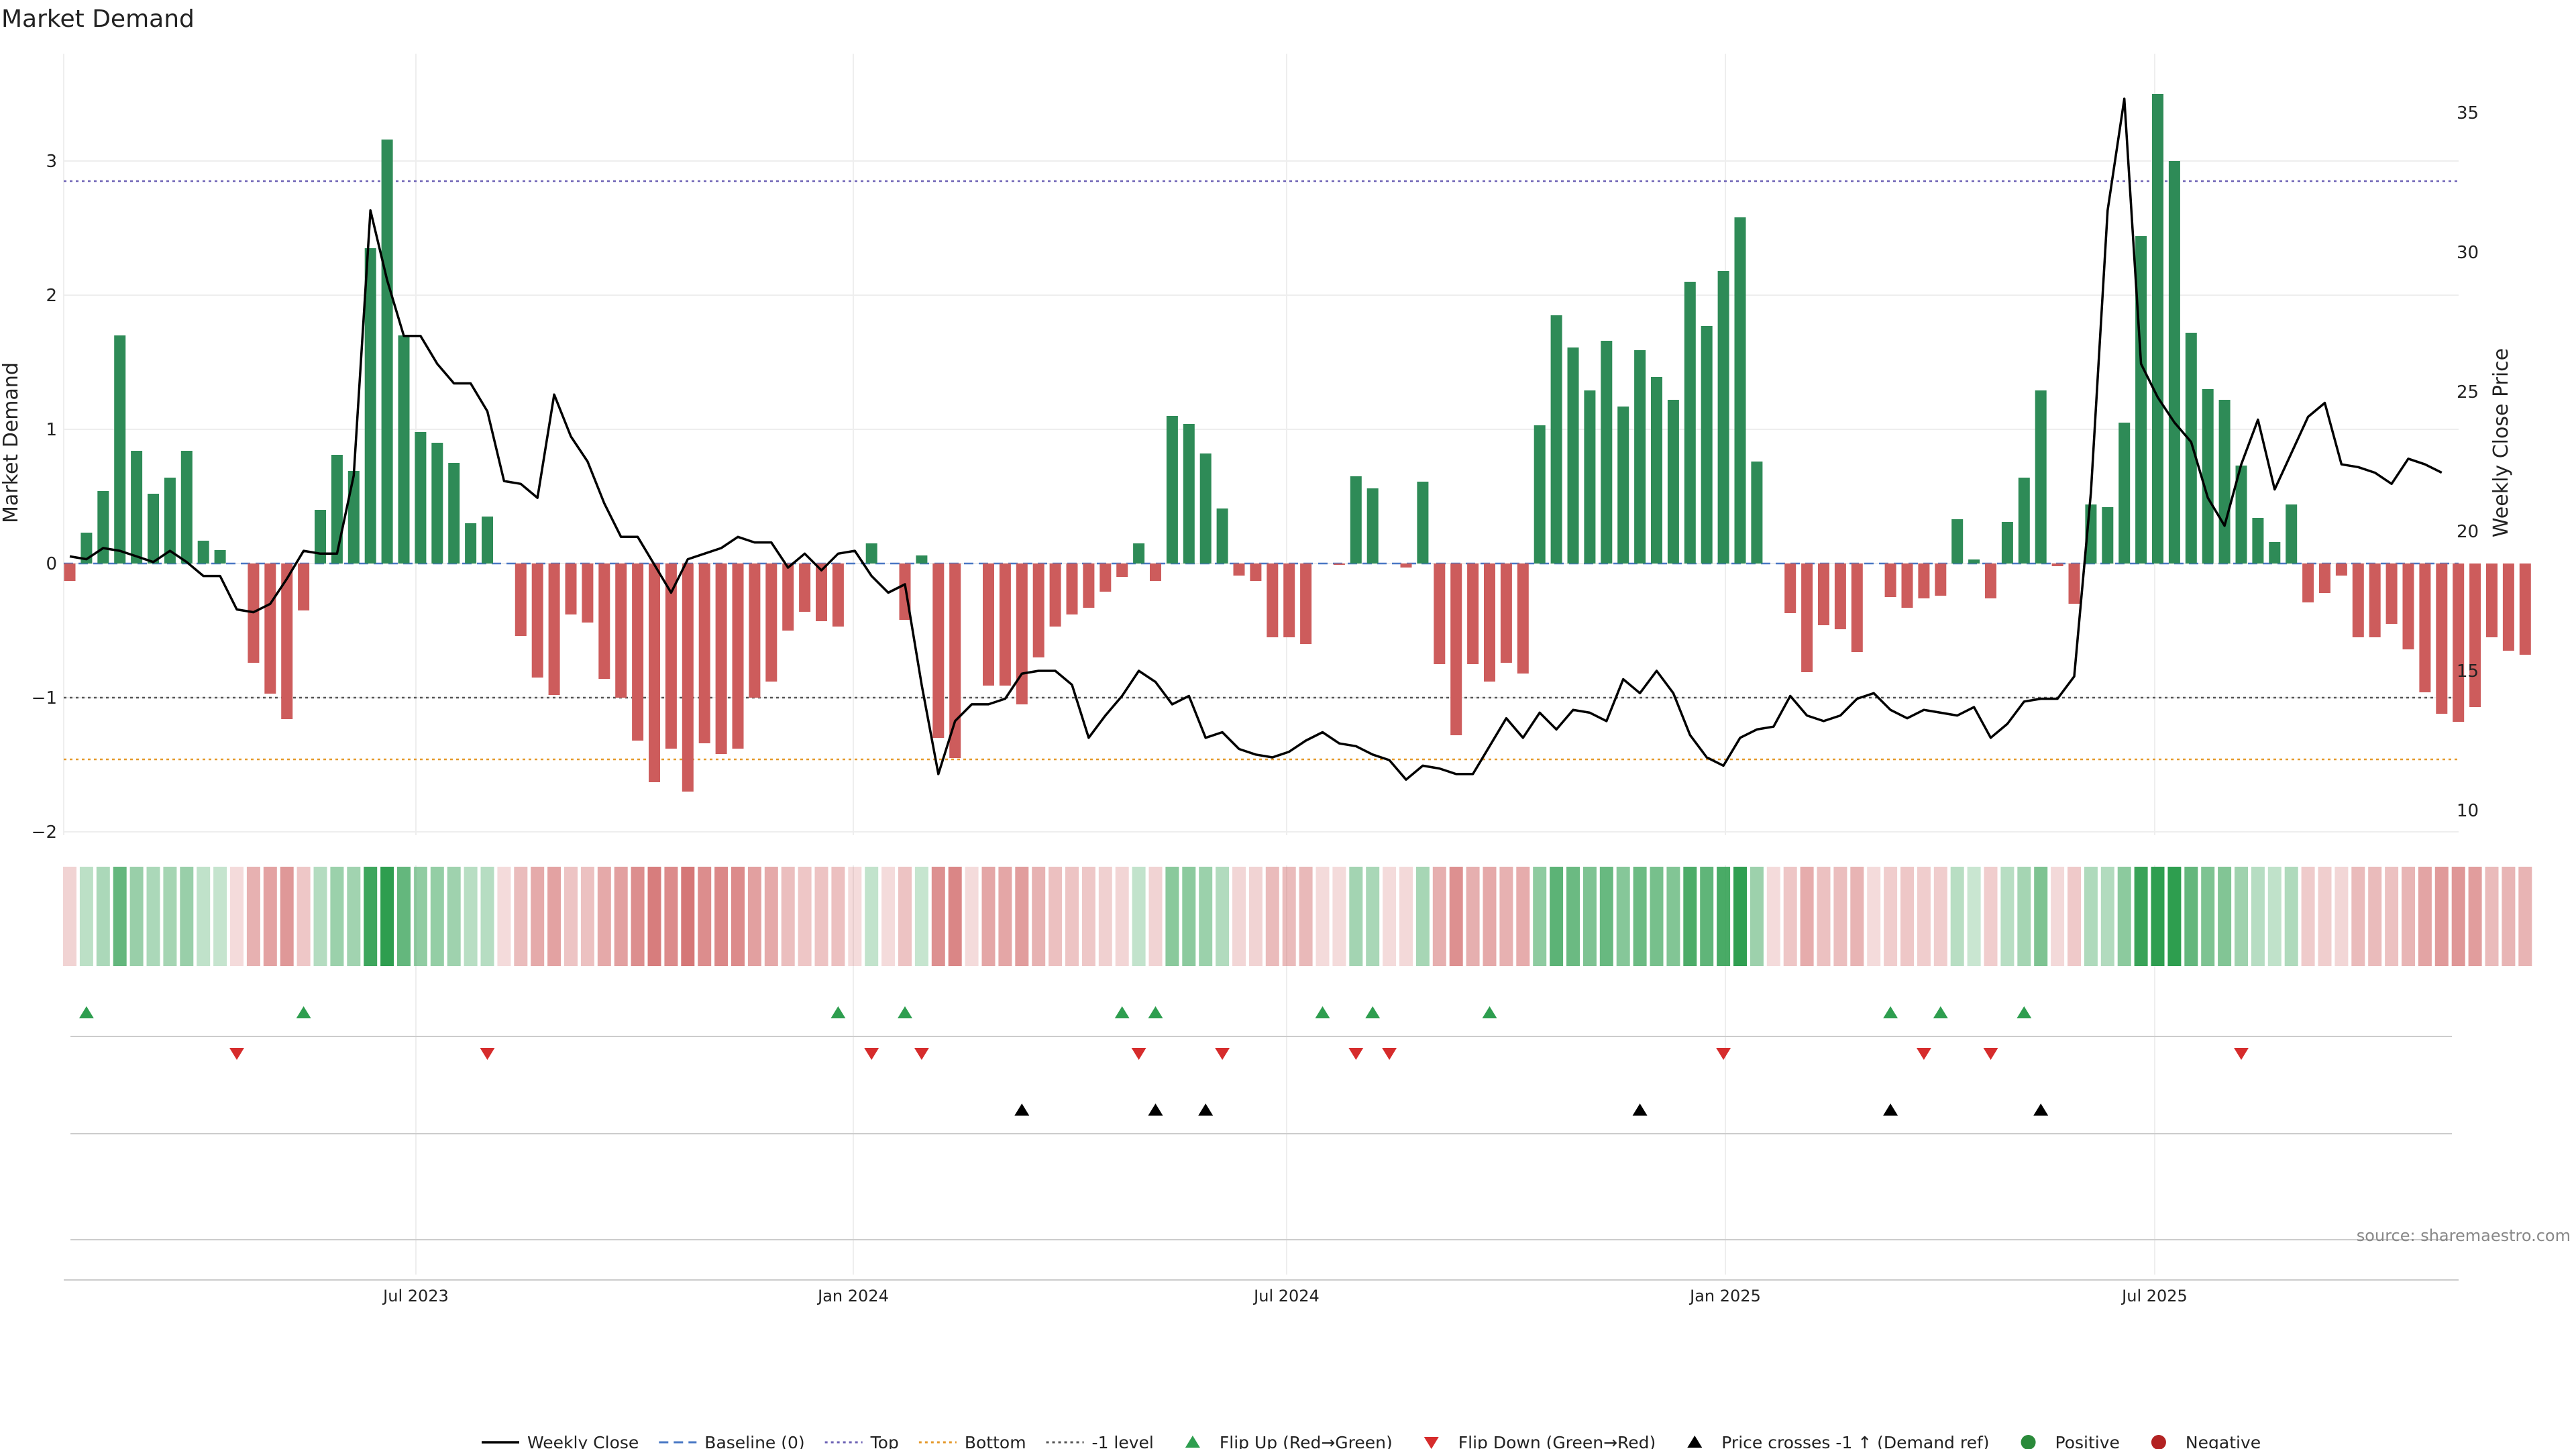  Describe the element at coordinates (44, 832) in the screenshot. I see `left-tick-label: −2` at that location.